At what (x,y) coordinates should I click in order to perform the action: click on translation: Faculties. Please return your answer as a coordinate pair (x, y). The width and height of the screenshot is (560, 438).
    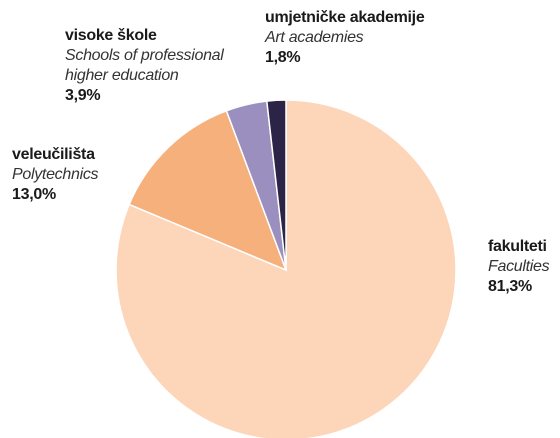
    Looking at the image, I should click on (519, 266).